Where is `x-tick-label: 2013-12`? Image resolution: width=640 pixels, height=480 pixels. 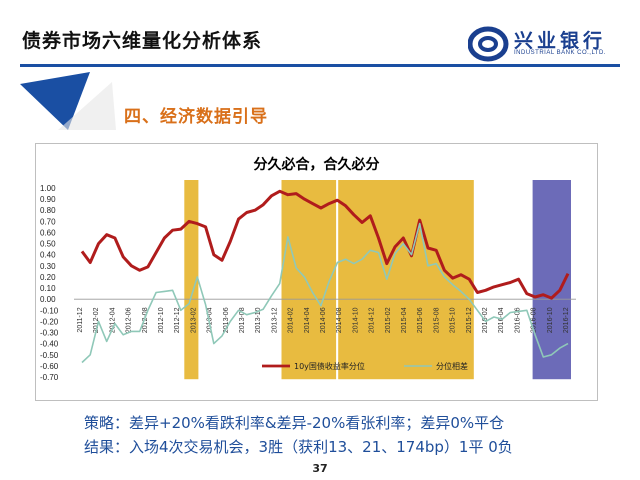 x-tick-label: 2013-12 is located at coordinates (274, 320).